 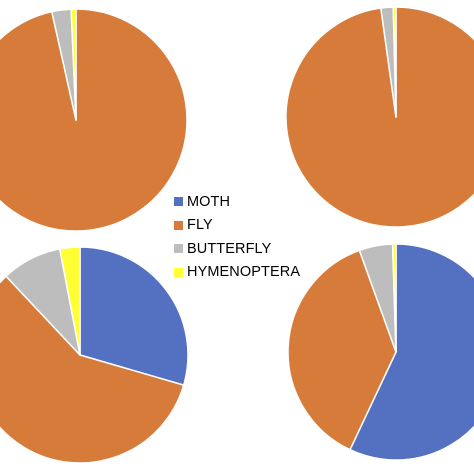 What do you see at coordinates (394, 62) in the screenshot?
I see `pie-top-right-slice-hymenoptera` at bounding box center [394, 62].